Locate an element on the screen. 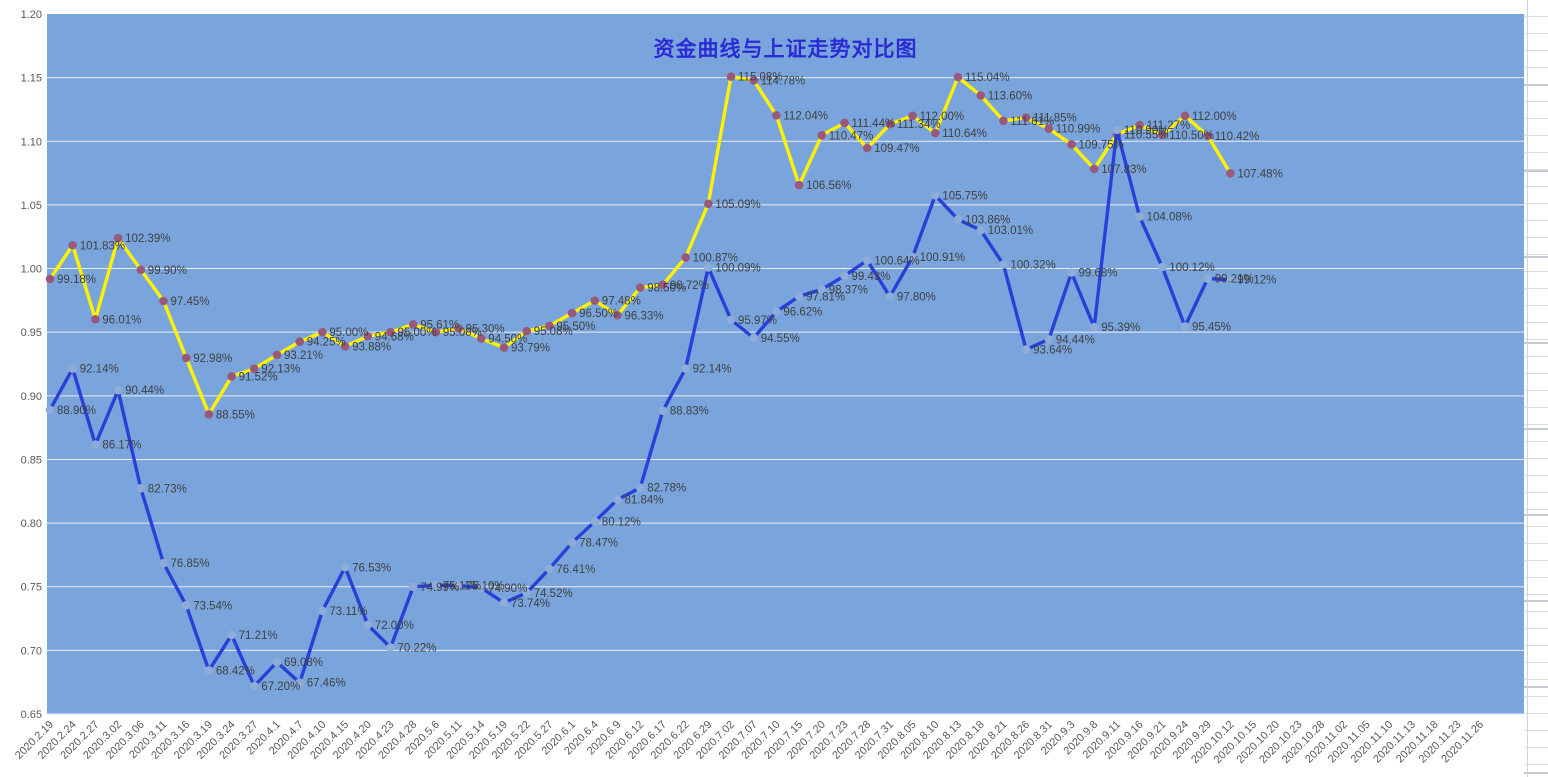 Image resolution: width=1548 pixels, height=777 pixels. index-curve-data-label: 74.99% is located at coordinates (439, 588).